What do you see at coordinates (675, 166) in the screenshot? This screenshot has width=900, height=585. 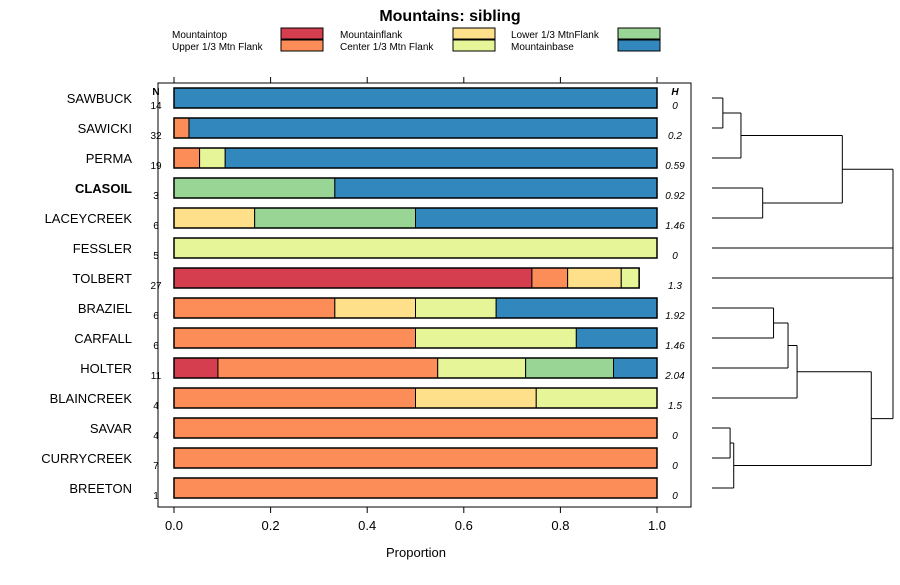 I see `row-h: 0.59` at bounding box center [675, 166].